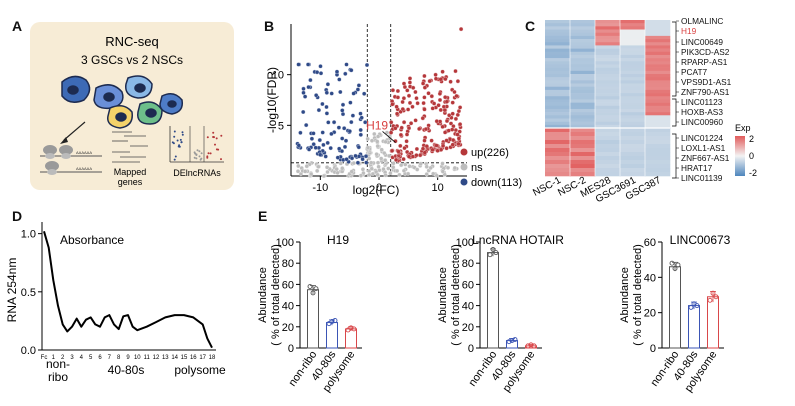 This screenshot has width=795, height=406. Describe the element at coordinates (705, 158) in the screenshot. I see `heatmap-gene-label: ZNF667-AS1` at that location.